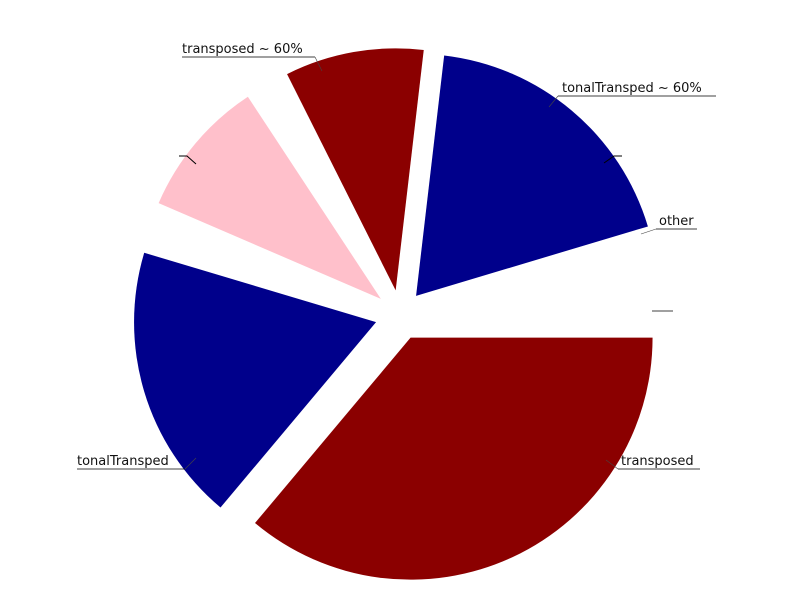 The width and height of the screenshot is (800, 600). Describe the element at coordinates (123, 461) in the screenshot. I see `slice-label-tonaltransped: tonalTransped` at that location.